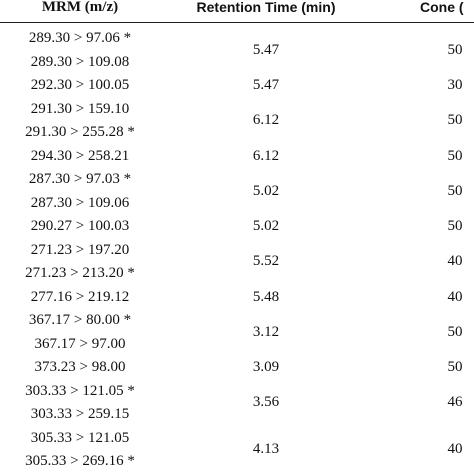  I want to click on header-rule, so click(237, 22).